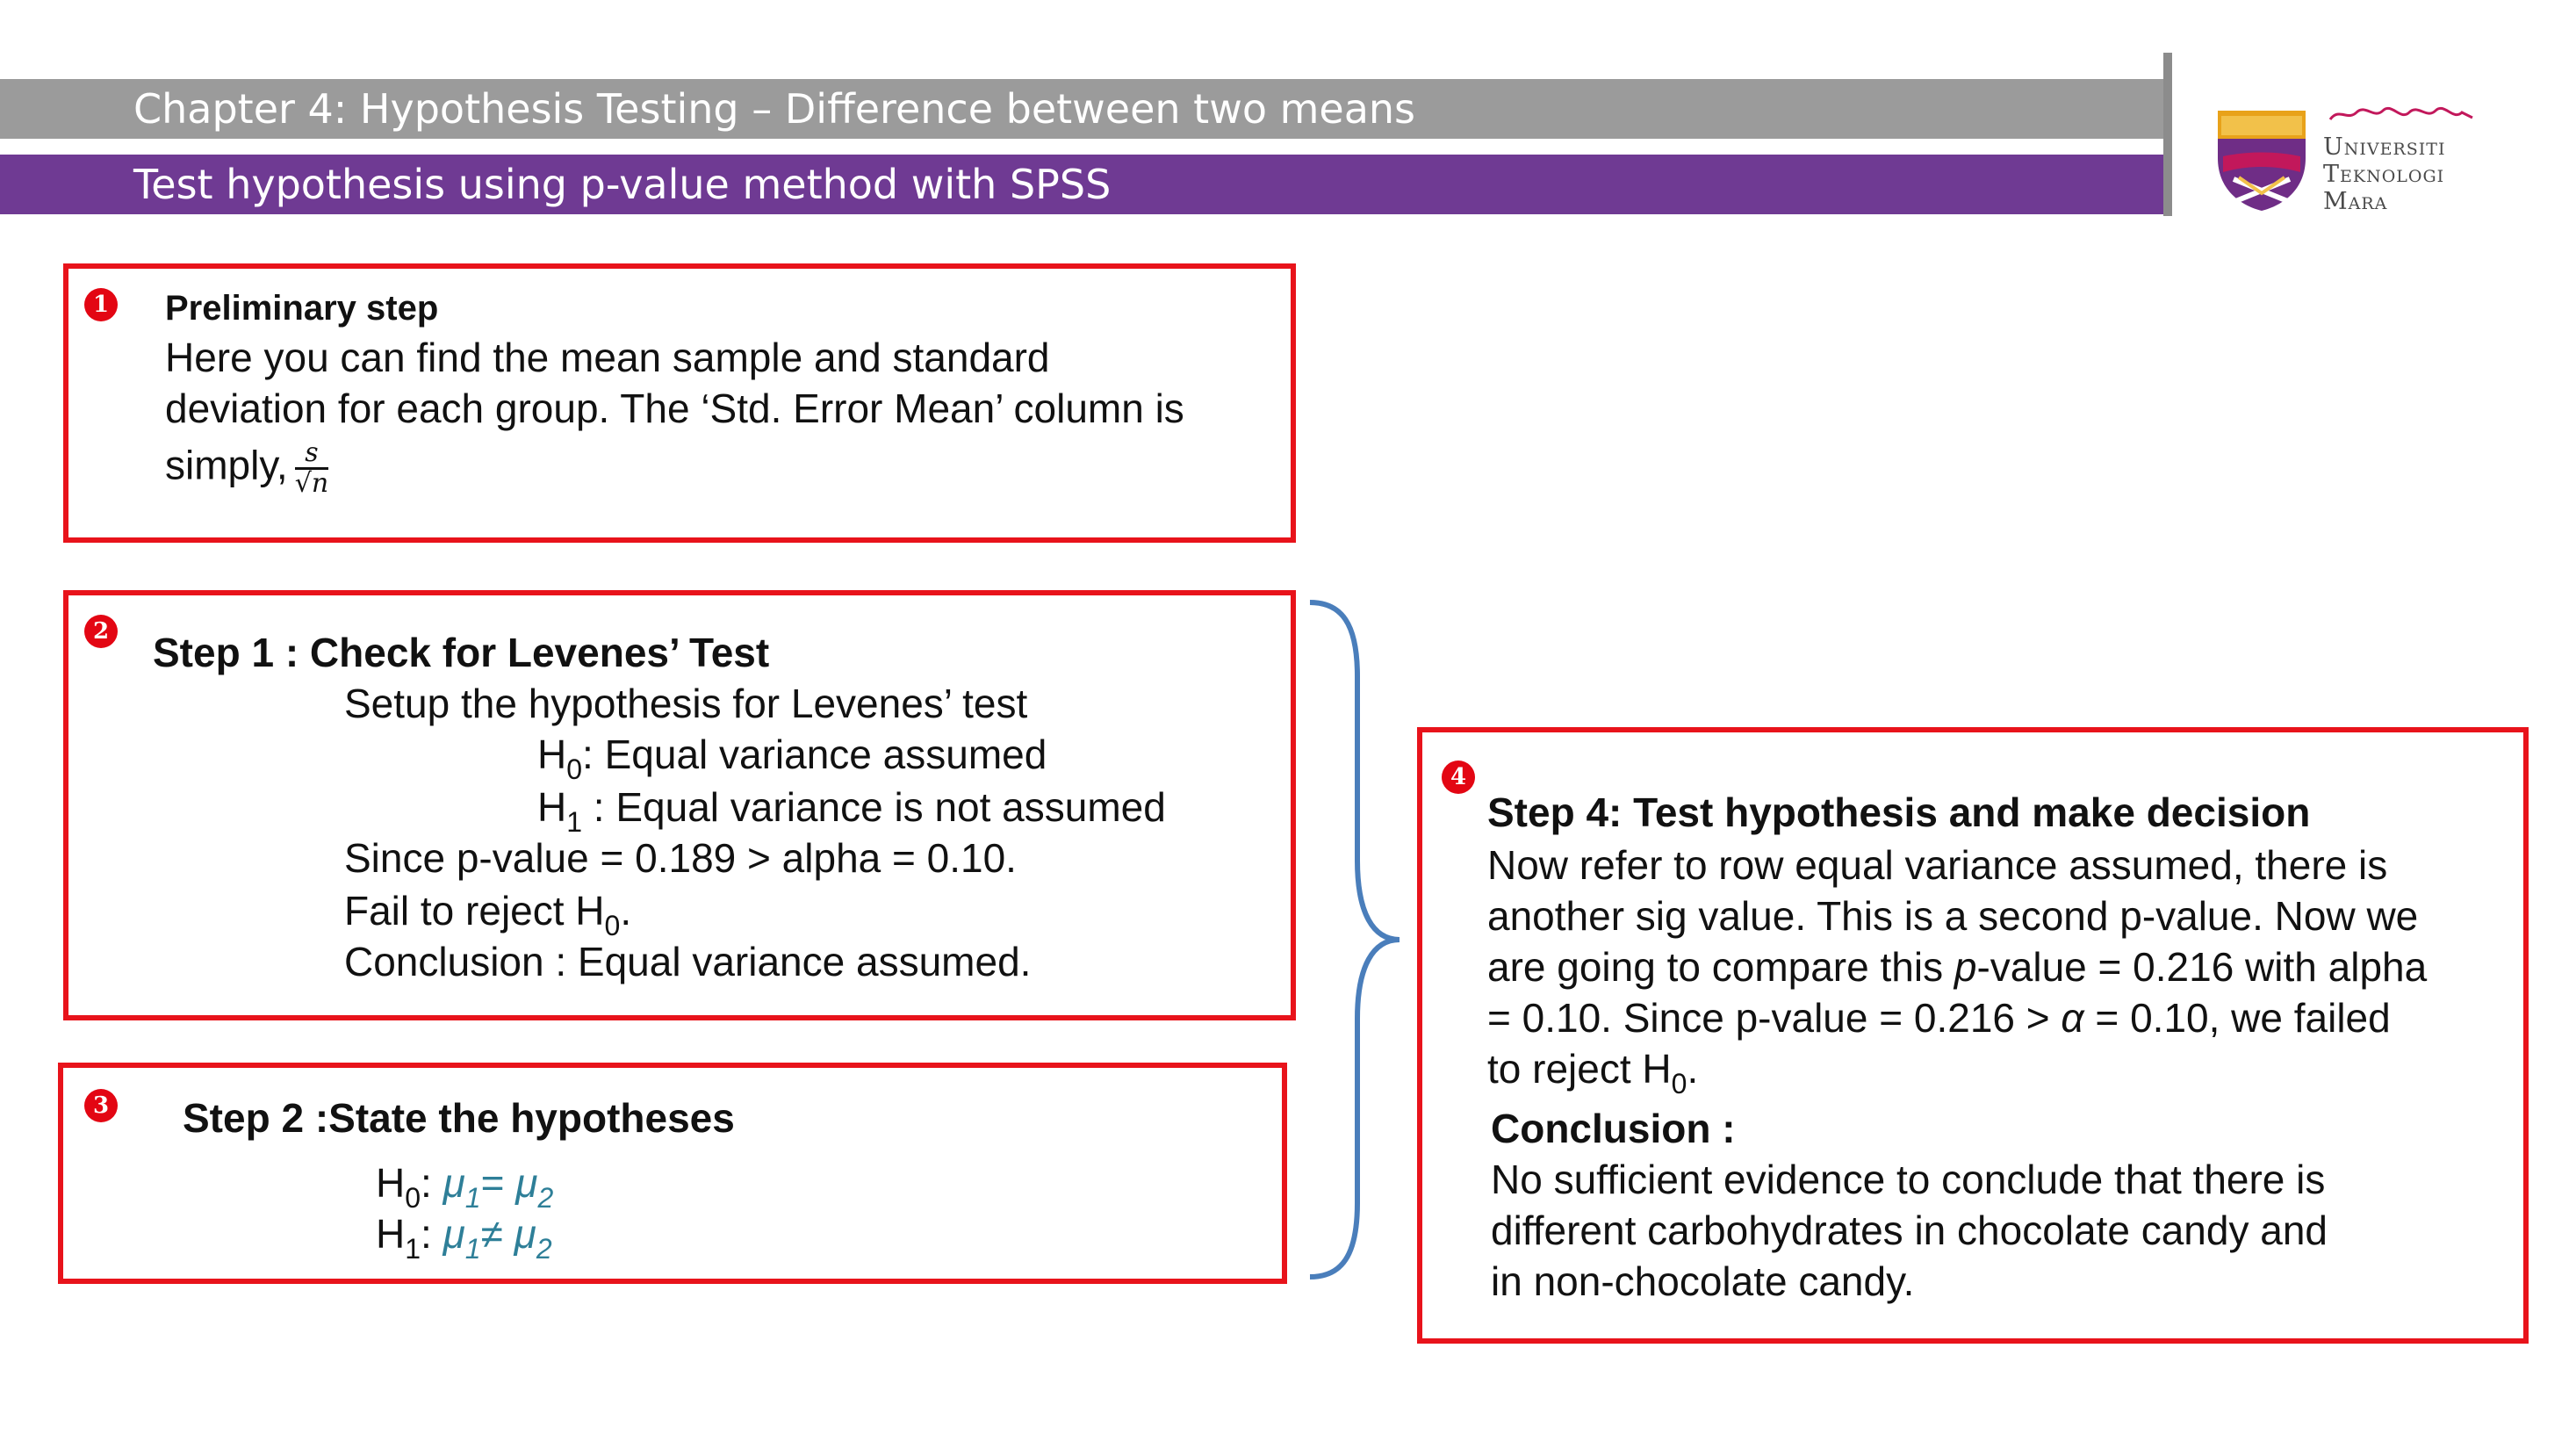  What do you see at coordinates (101, 304) in the screenshot?
I see `step-number-badge: 1` at bounding box center [101, 304].